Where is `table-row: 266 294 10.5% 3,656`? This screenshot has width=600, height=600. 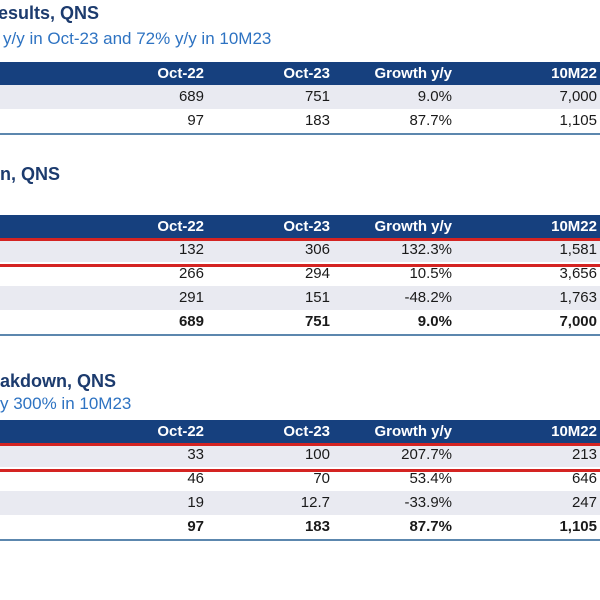 table-row: 266 294 10.5% 3,656 is located at coordinates (300, 274).